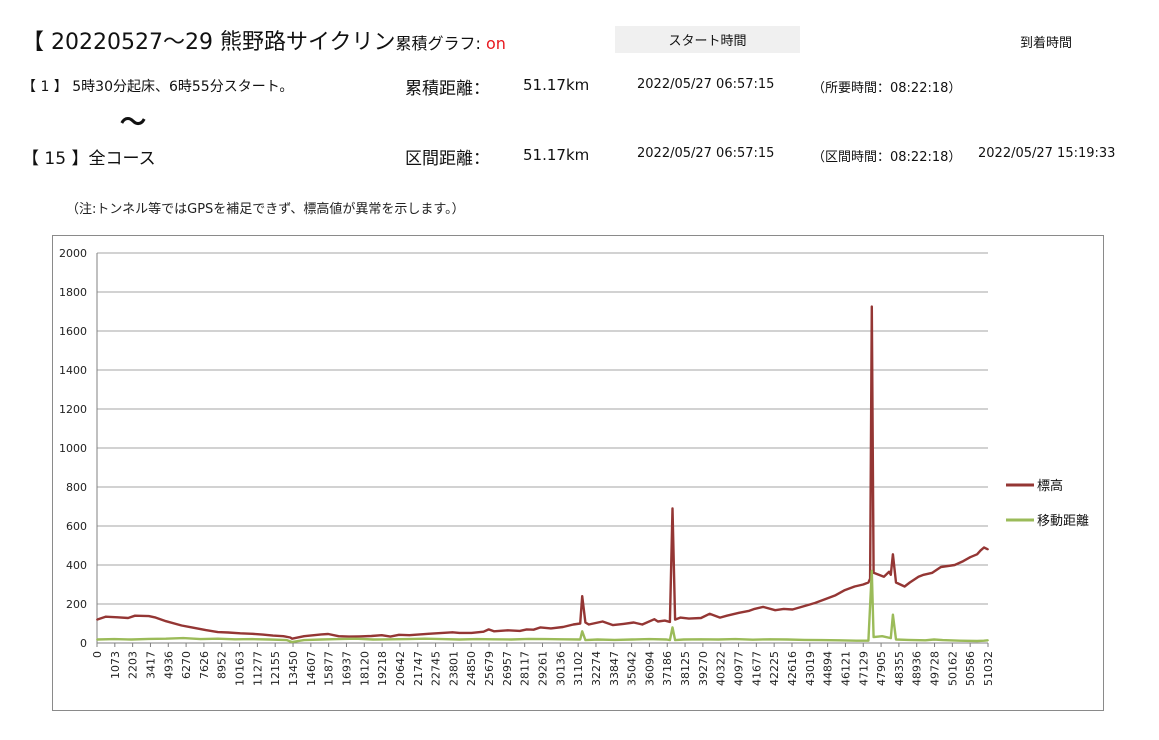 The image size is (1159, 740). I want to click on title-text: 【 20220527～29 熊野路サイクリン, so click(209, 42).